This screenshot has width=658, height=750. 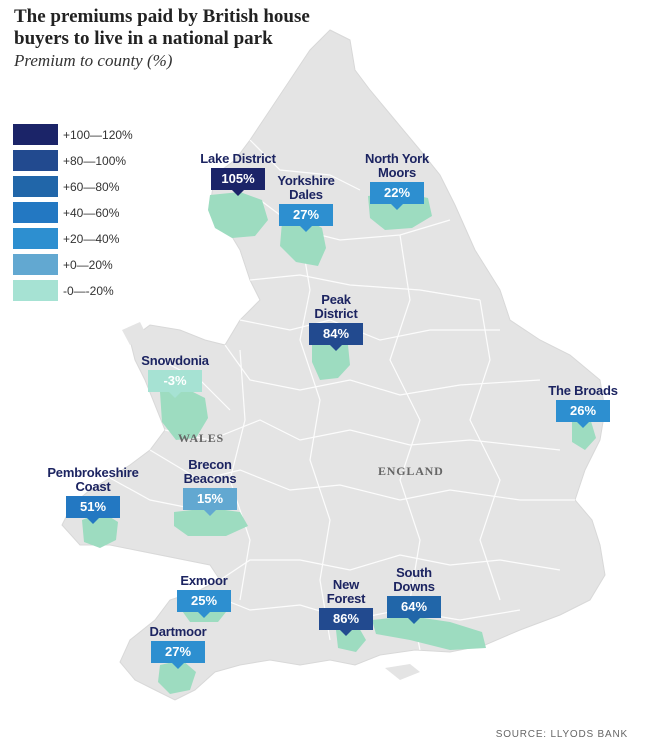 I want to click on premium-value: 51%, so click(x=93, y=510).